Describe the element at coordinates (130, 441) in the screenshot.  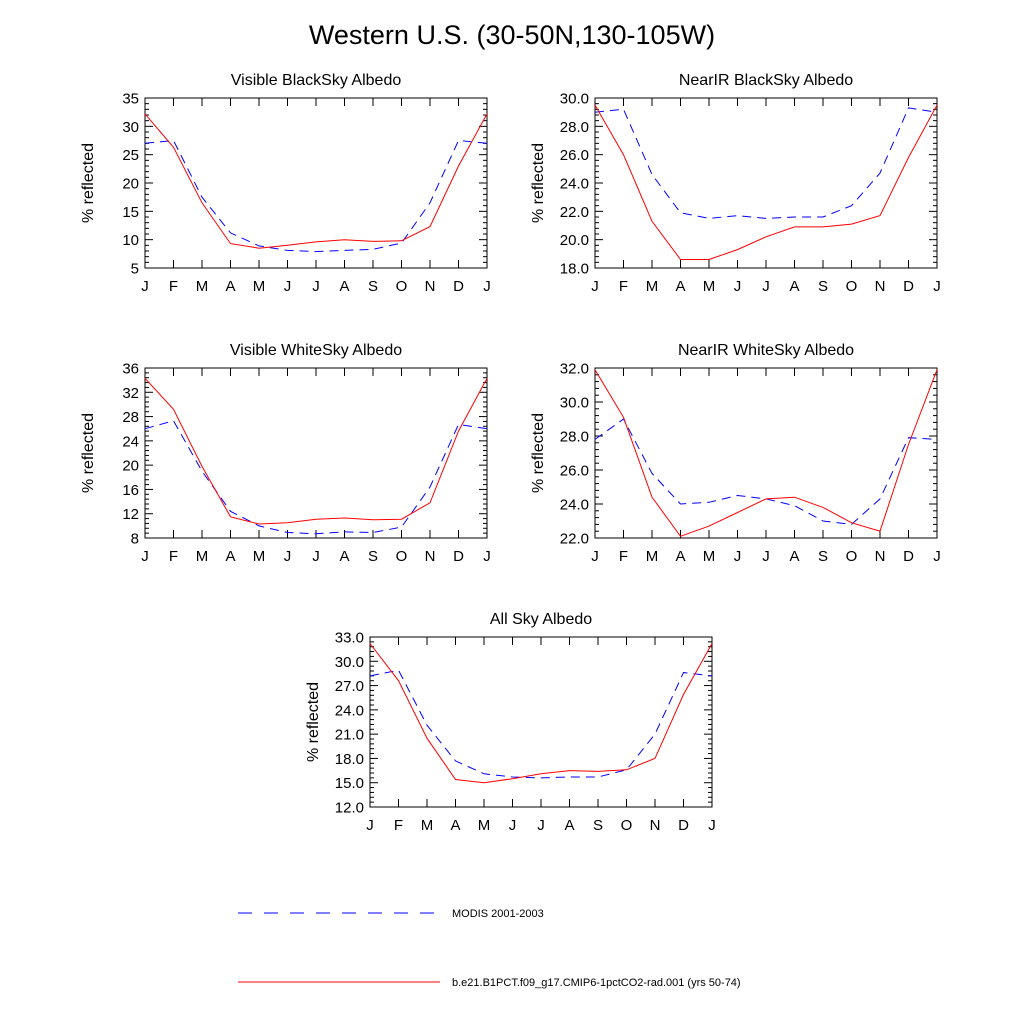
I see `y-tick-label: 24` at that location.